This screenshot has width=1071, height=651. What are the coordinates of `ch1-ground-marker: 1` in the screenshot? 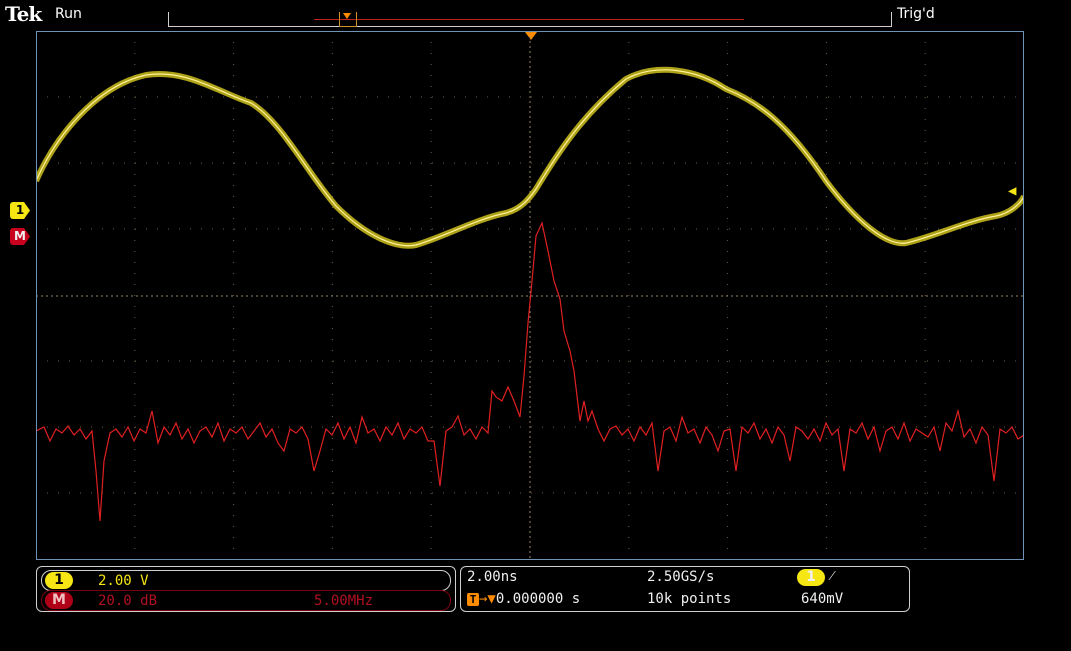 It's located at (20, 210).